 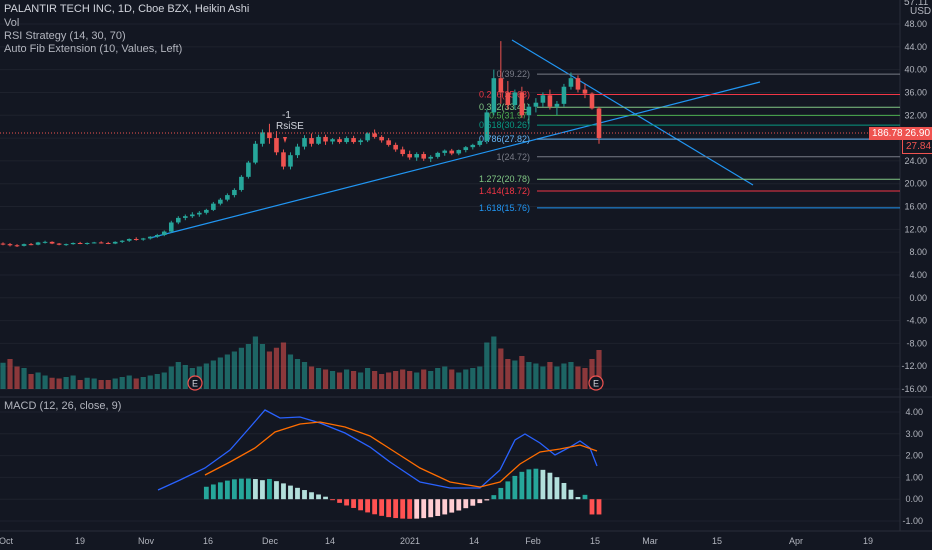 What do you see at coordinates (650, 541) in the screenshot?
I see `time-tick-label: Mar` at bounding box center [650, 541].